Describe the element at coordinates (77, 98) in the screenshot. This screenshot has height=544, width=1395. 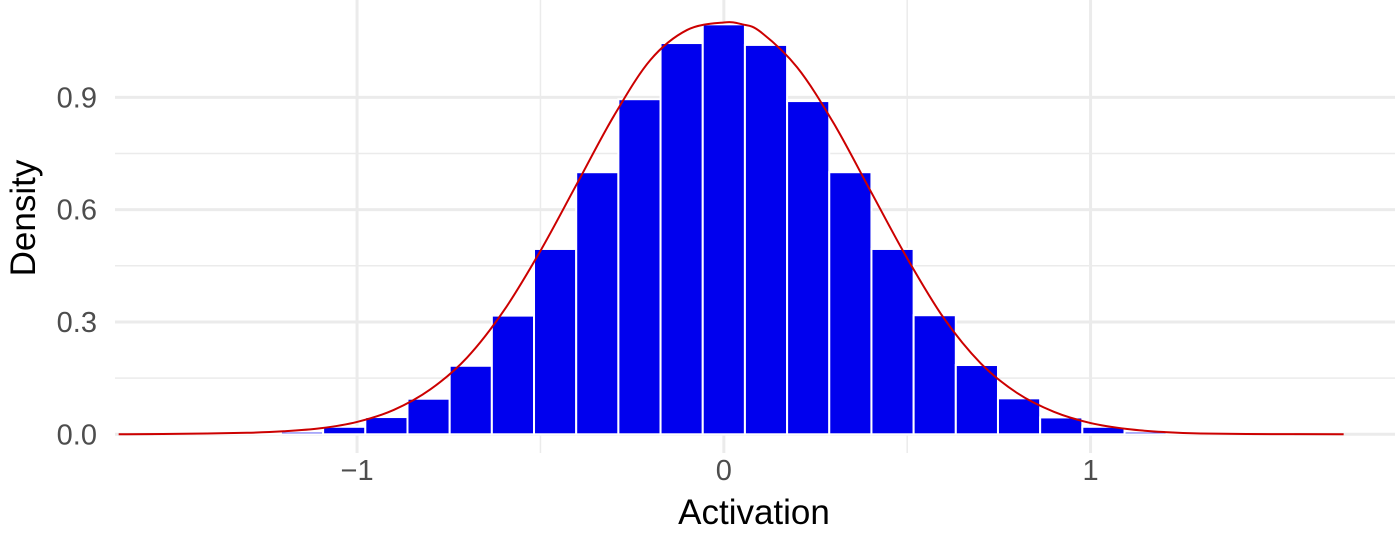
I see `y-tick-label: 0.9` at that location.